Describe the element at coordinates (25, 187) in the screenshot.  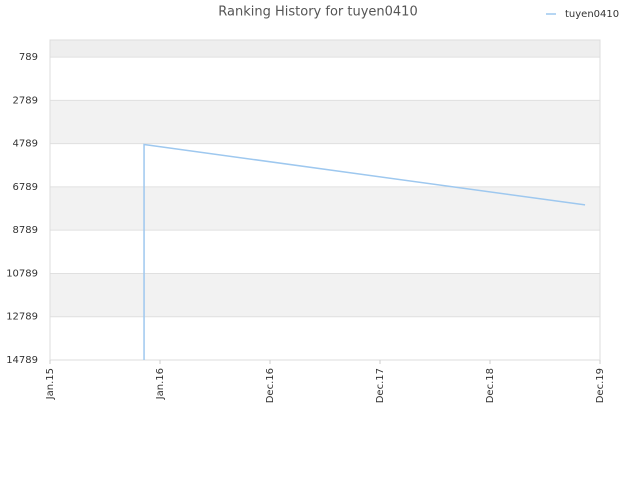
I see `y-tick-label: 6789` at that location.